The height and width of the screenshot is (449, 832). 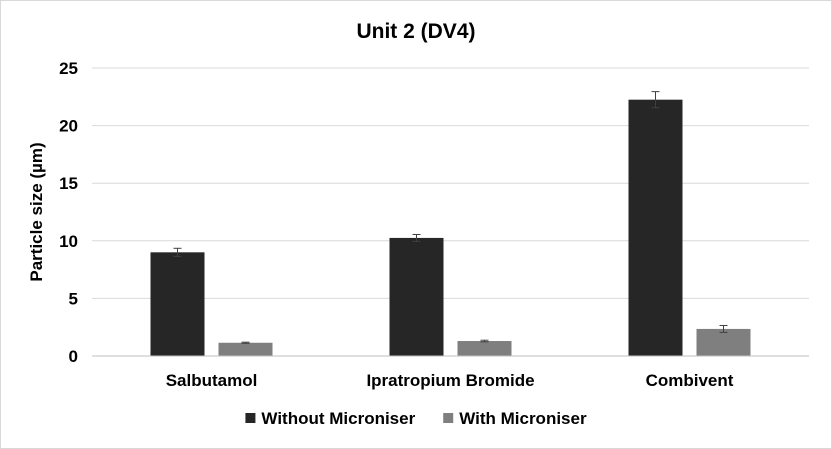 What do you see at coordinates (523, 418) in the screenshot?
I see `legend-label: With Microniser` at bounding box center [523, 418].